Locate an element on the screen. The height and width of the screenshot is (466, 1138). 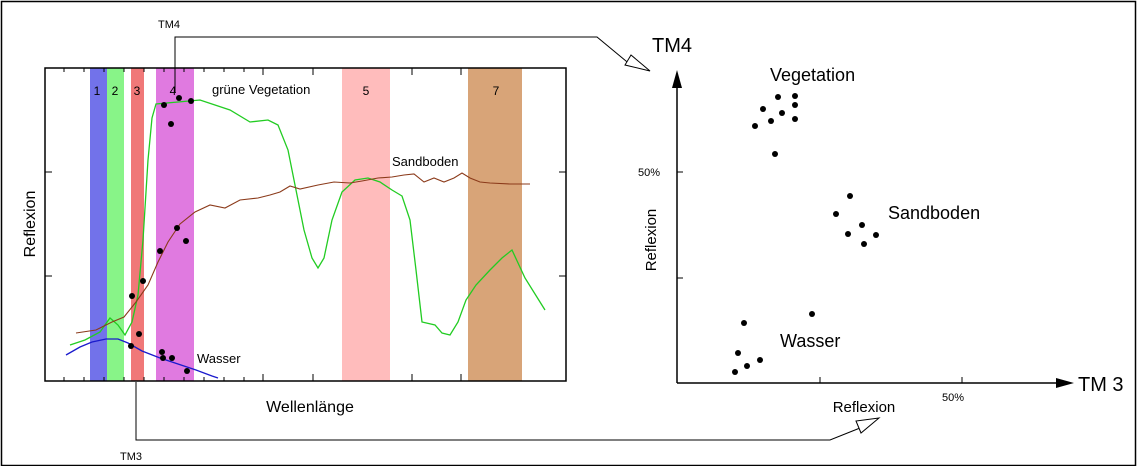
scatter-x-axis-label: Reflexion is located at coordinates (864, 407).